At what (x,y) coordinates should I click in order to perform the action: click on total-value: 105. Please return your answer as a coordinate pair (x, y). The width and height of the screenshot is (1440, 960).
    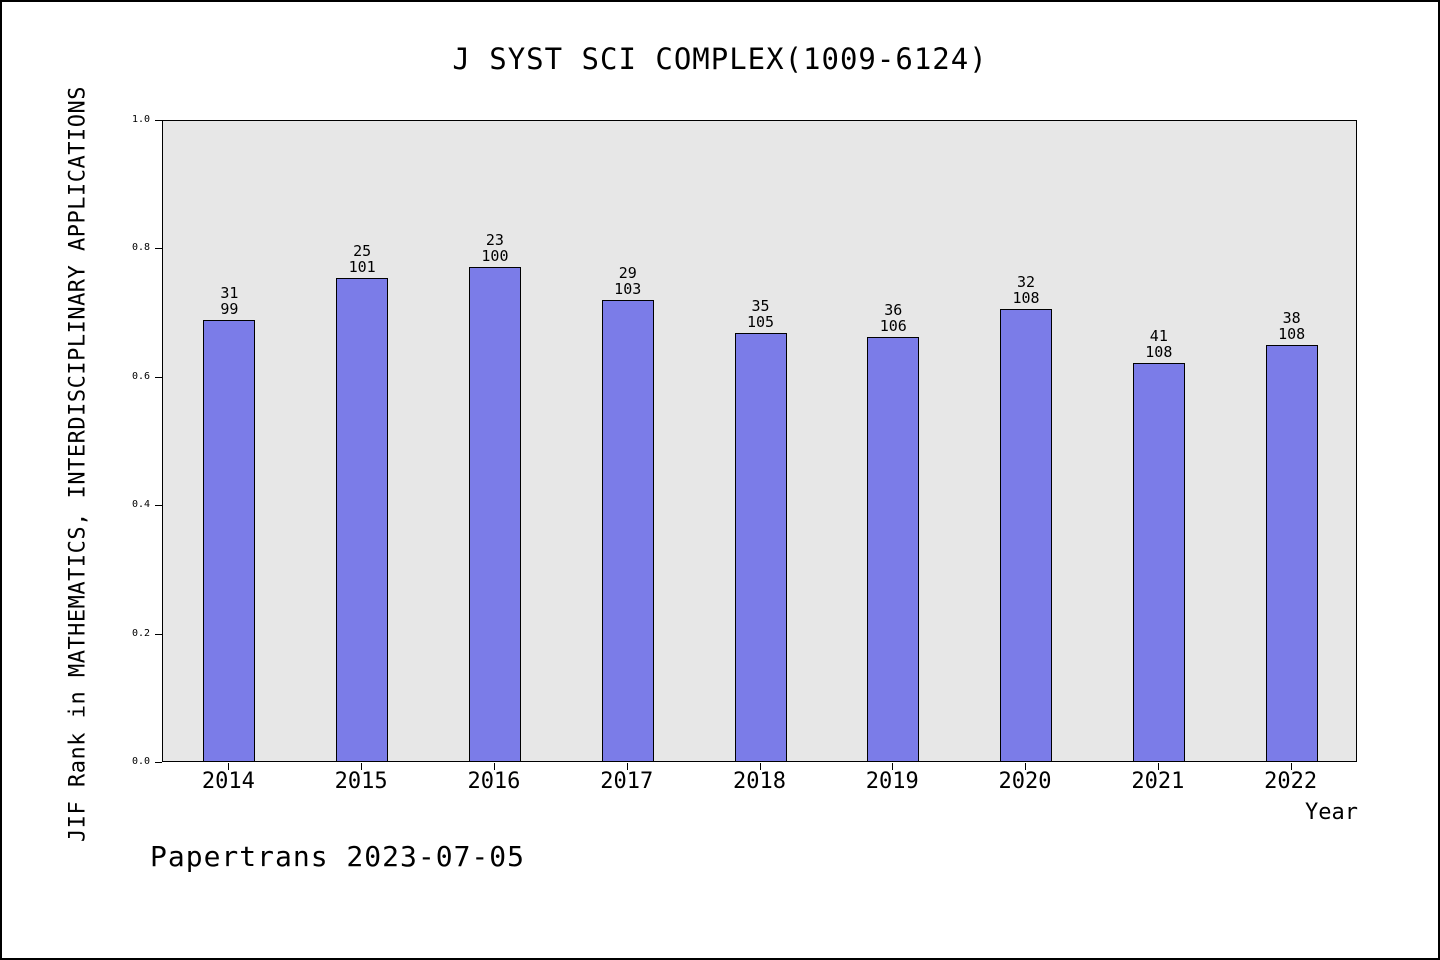
    Looking at the image, I should click on (760, 322).